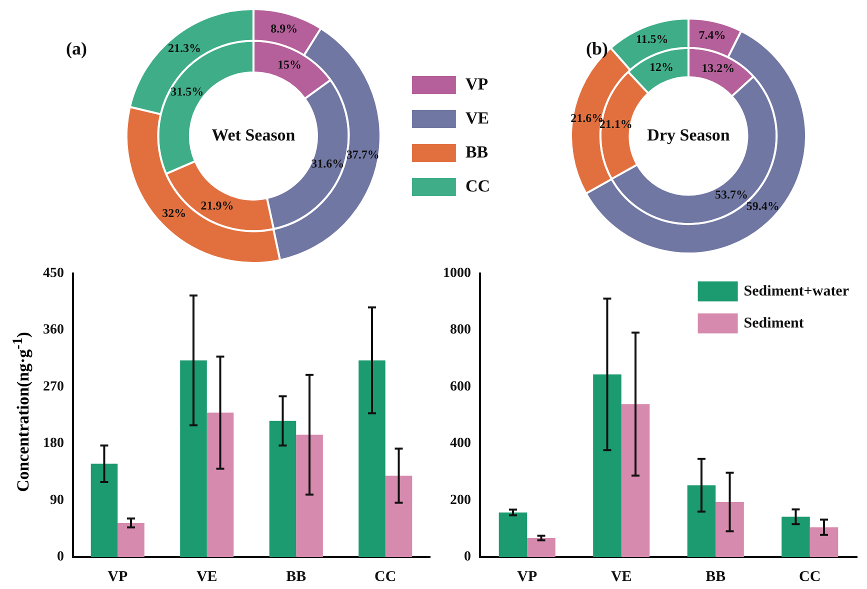  I want to click on data-label: 13.2%, so click(718, 67).